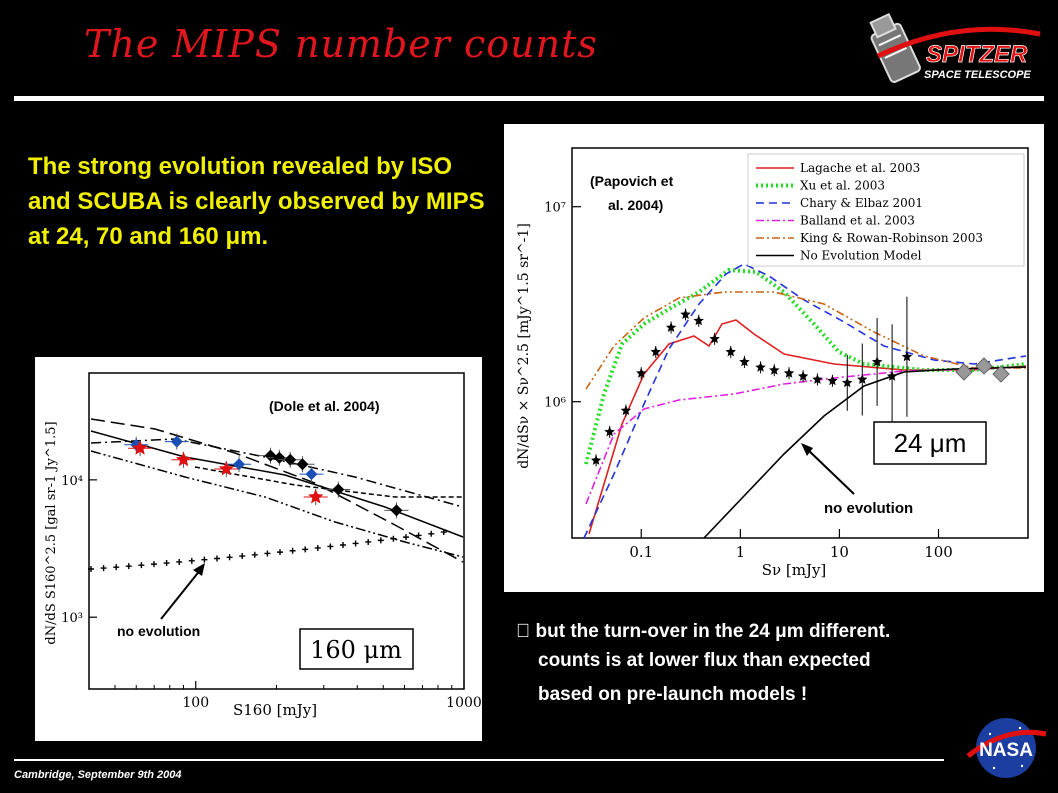  I want to click on nasa-logo: NASA, so click(1006, 748).